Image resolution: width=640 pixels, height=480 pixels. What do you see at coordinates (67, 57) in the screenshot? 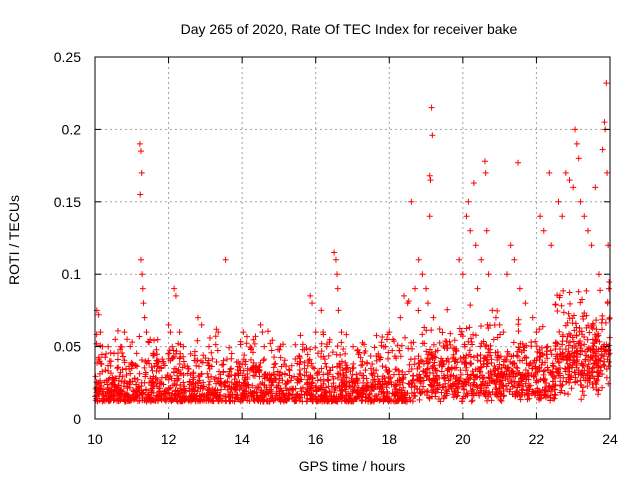
I see `y-tick-label: 0.25` at bounding box center [67, 57].